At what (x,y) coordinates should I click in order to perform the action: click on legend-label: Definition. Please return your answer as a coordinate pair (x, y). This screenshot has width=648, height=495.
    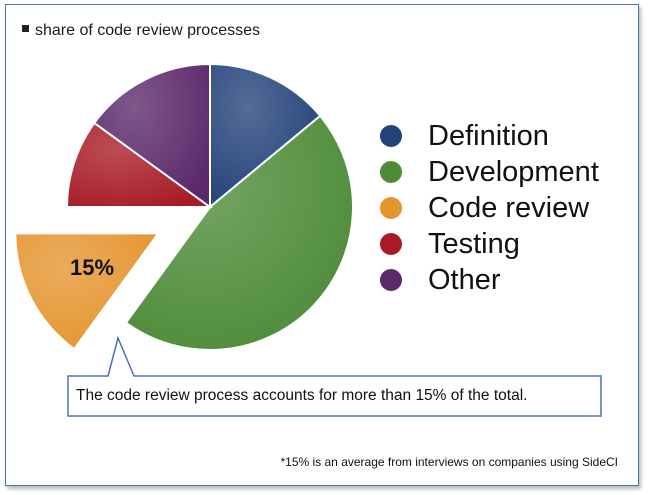
    Looking at the image, I should click on (488, 135).